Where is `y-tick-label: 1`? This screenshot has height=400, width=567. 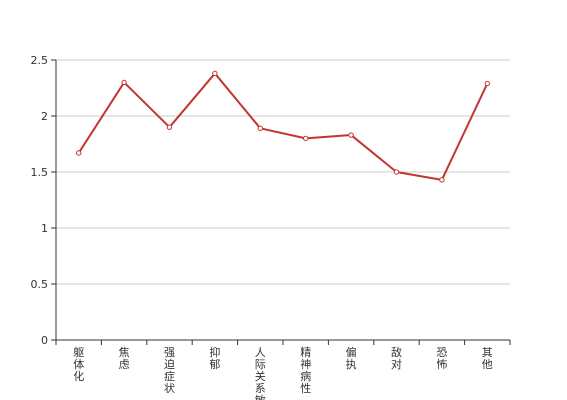 y-tick-label: 1 is located at coordinates (44, 228).